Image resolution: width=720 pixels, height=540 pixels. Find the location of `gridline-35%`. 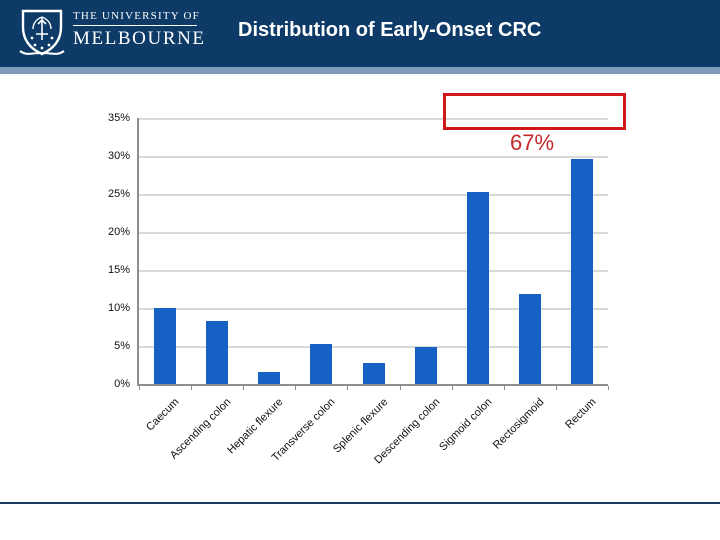

gridline-35% is located at coordinates (373, 119).